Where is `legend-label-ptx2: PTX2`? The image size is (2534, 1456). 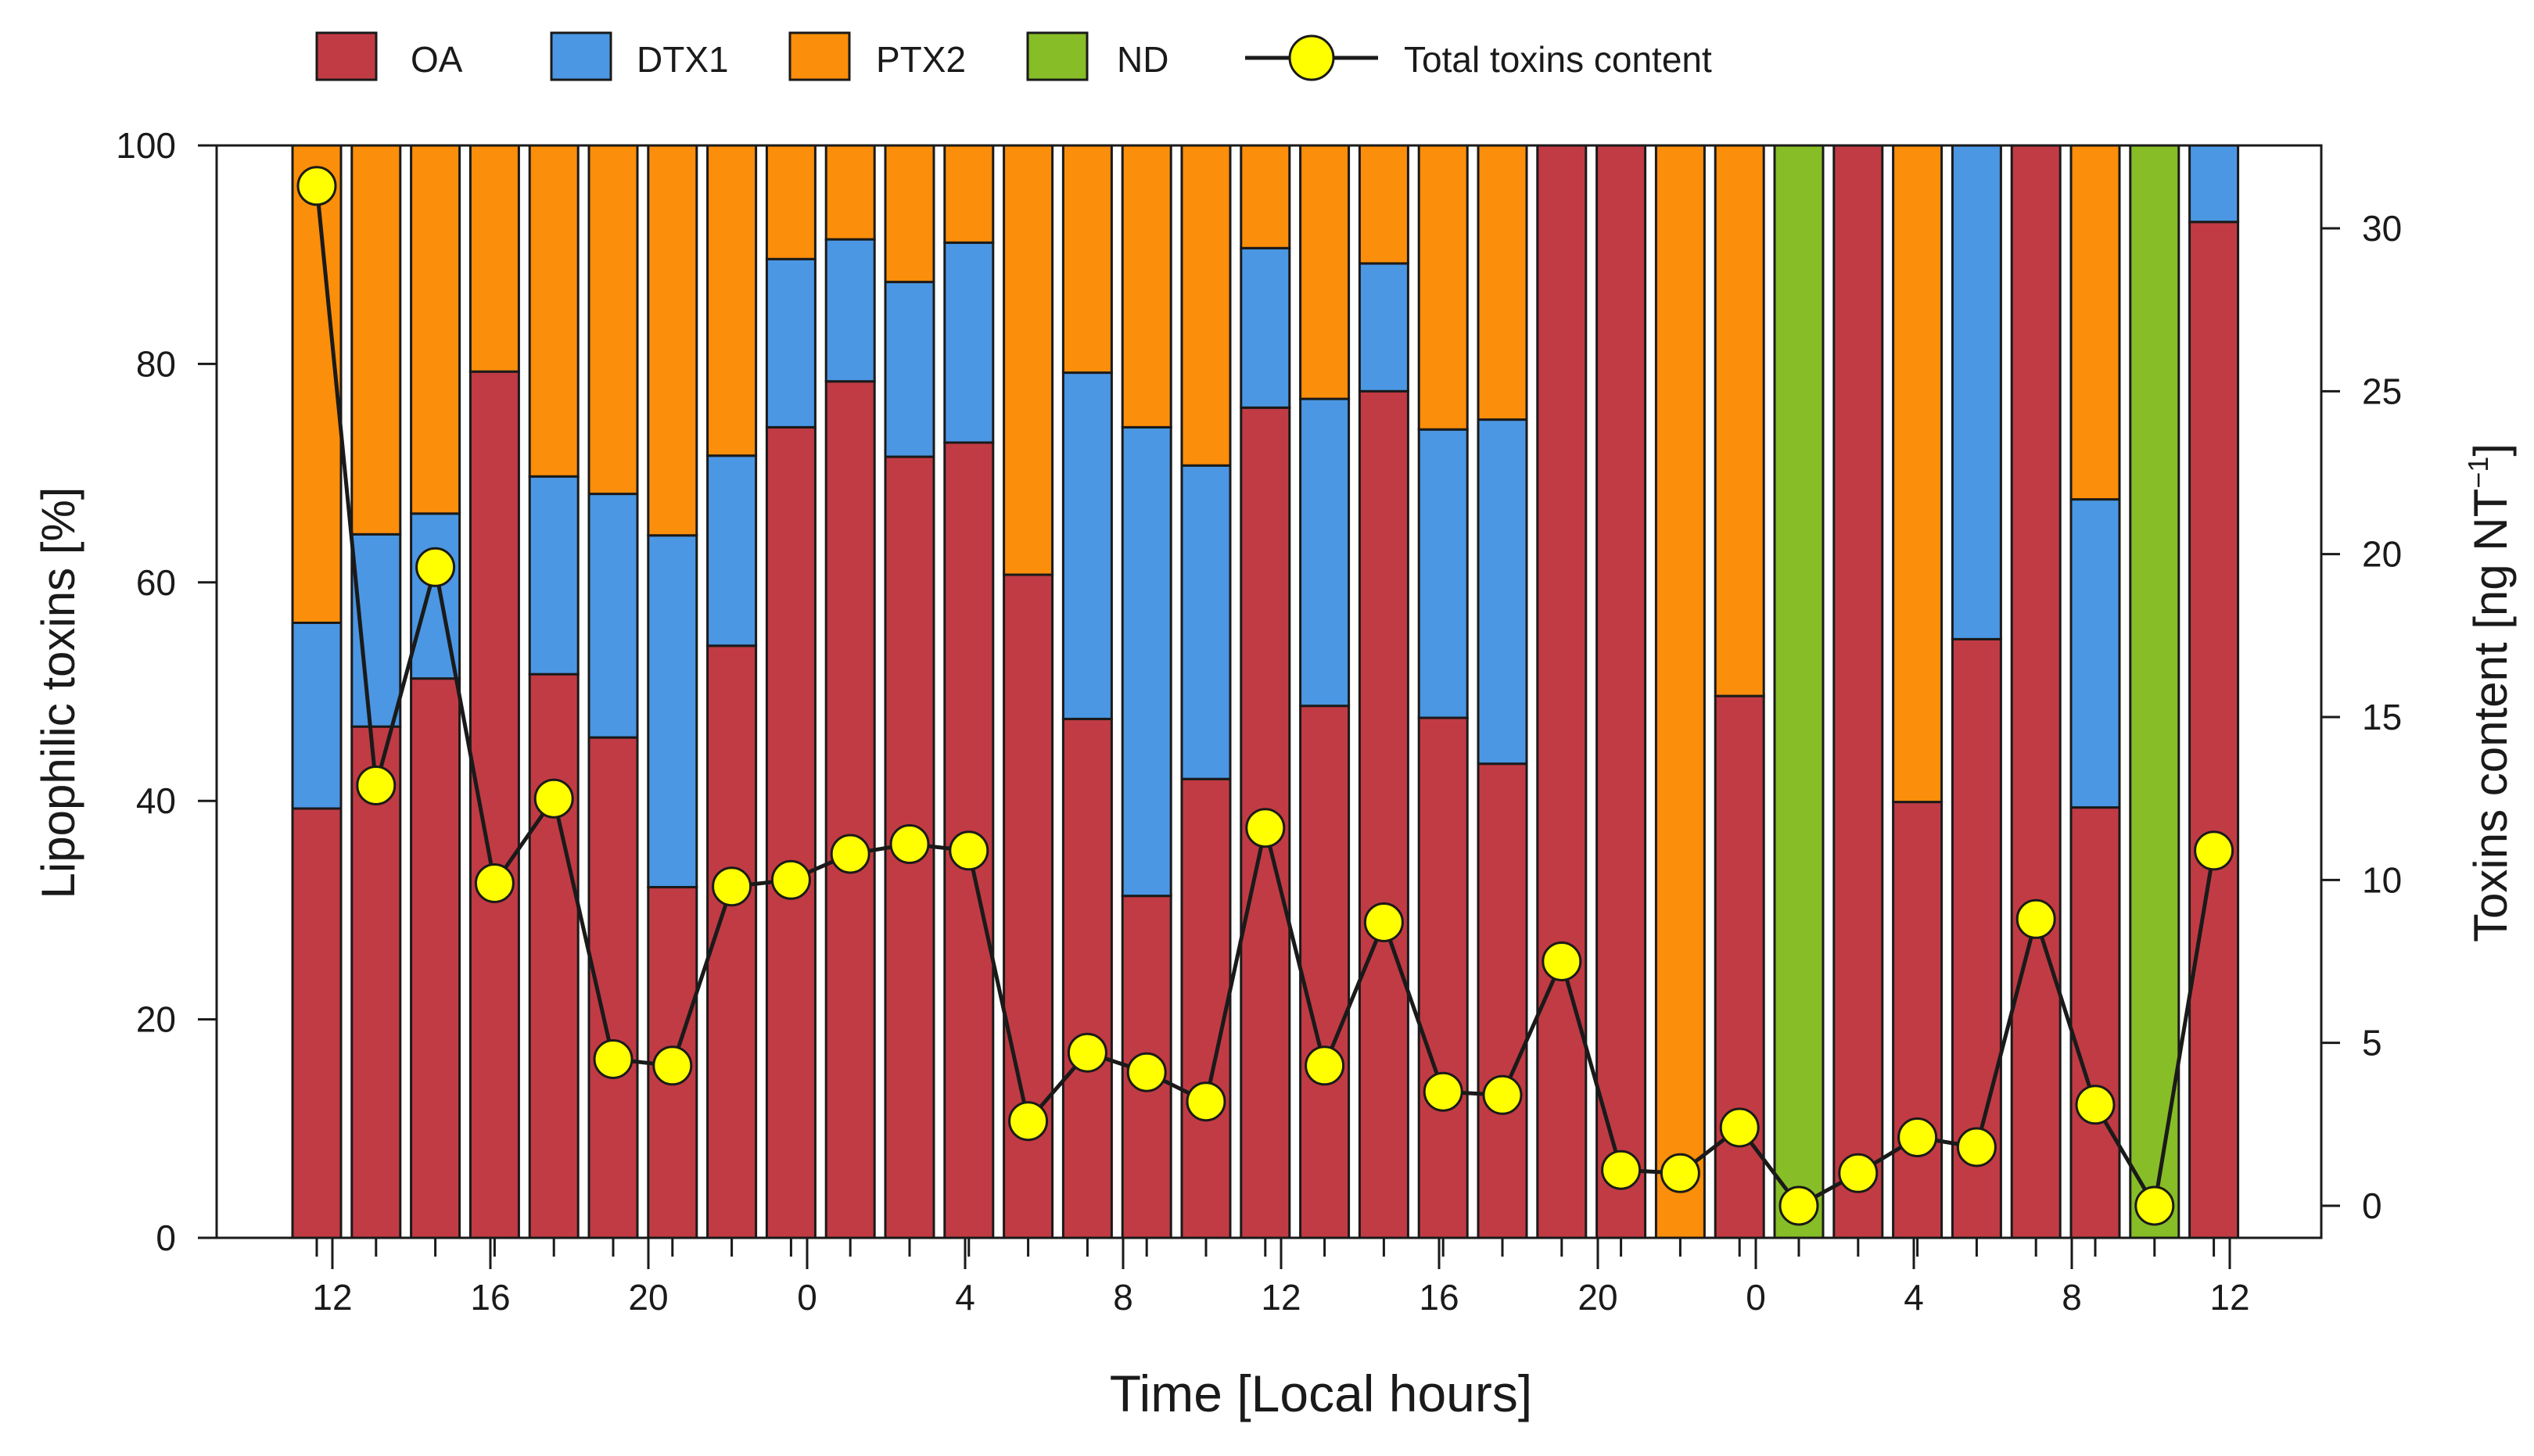
legend-label-ptx2: PTX2 is located at coordinates (921, 59).